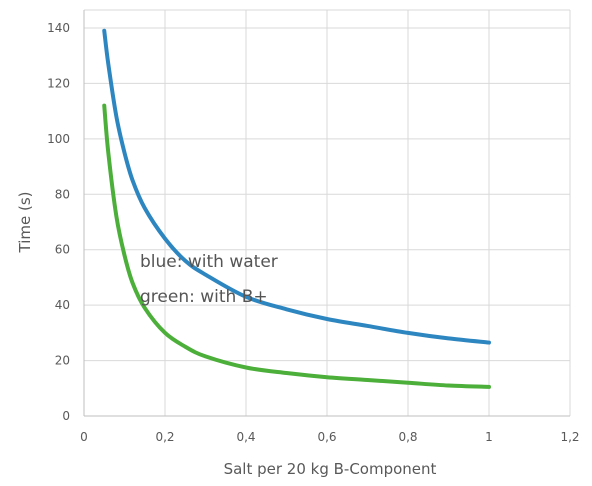 This screenshot has width=592, height=486. I want to click on y-tick-label: 60, so click(62, 250).